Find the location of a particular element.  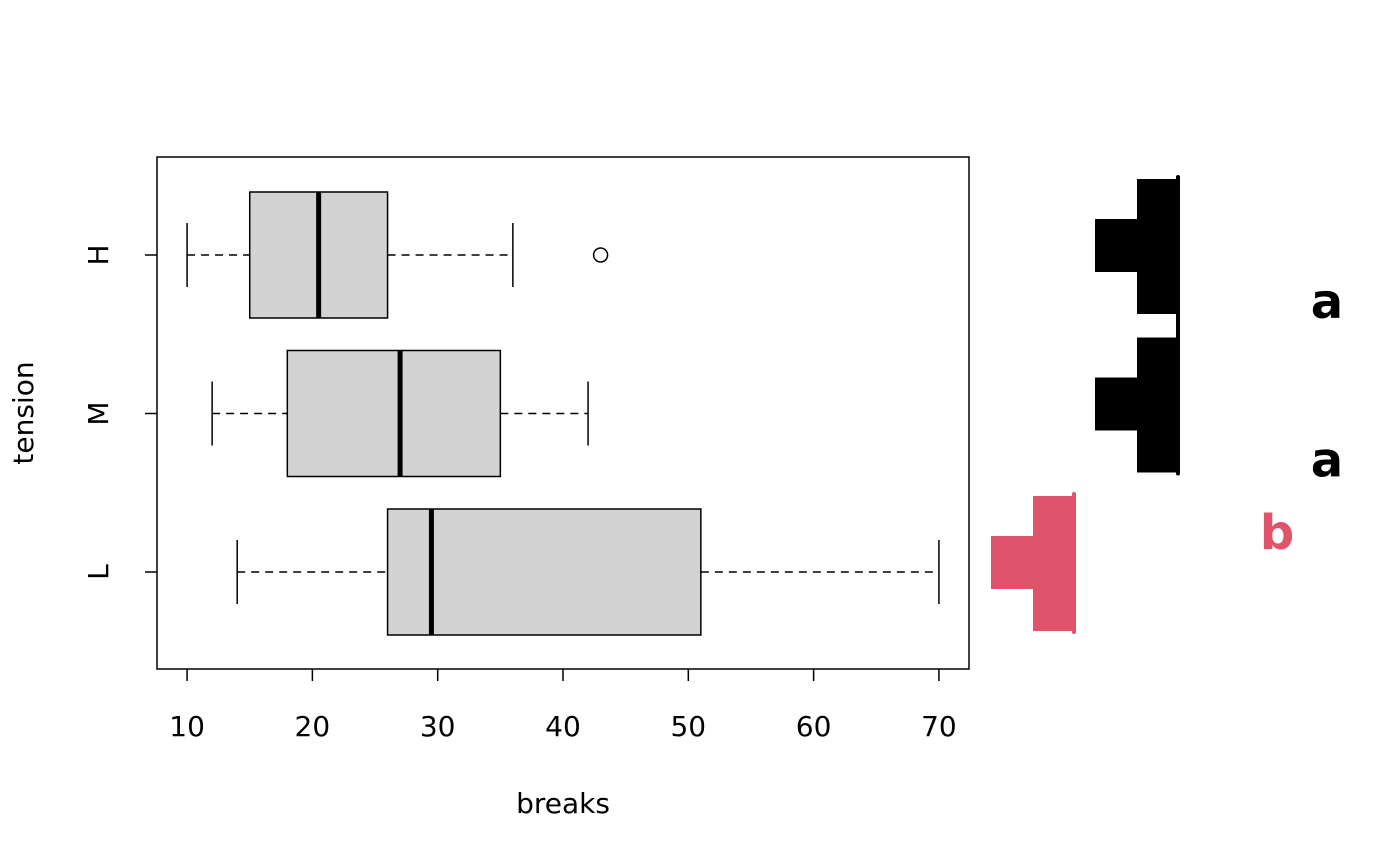

y-tick-label: H is located at coordinates (98, 254).